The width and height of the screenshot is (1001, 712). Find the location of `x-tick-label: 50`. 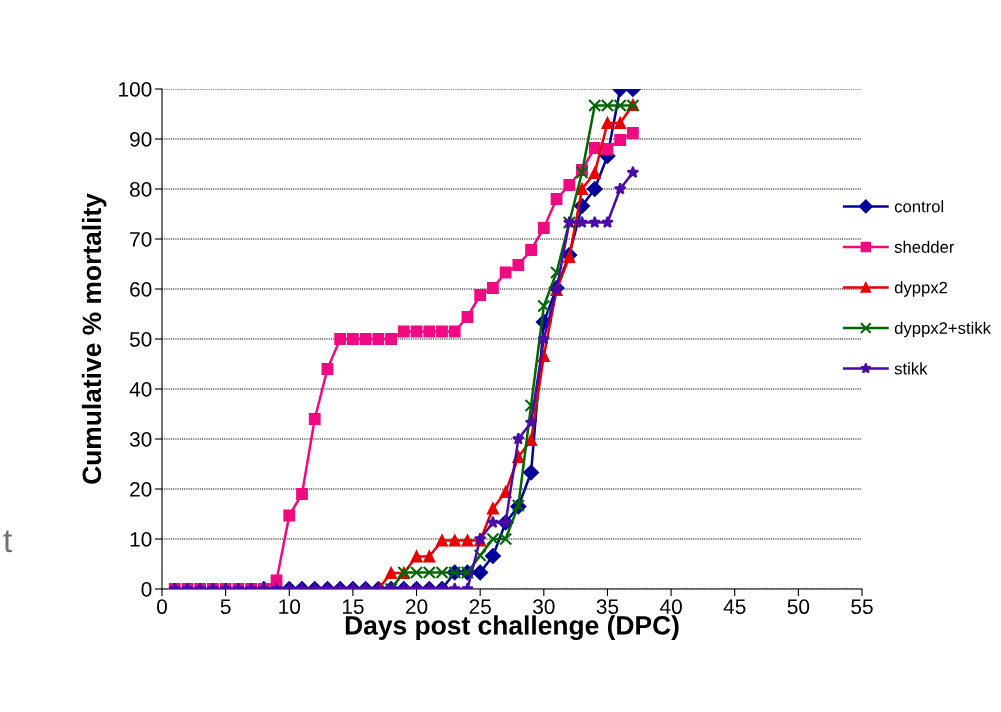

x-tick-label: 50 is located at coordinates (798, 607).